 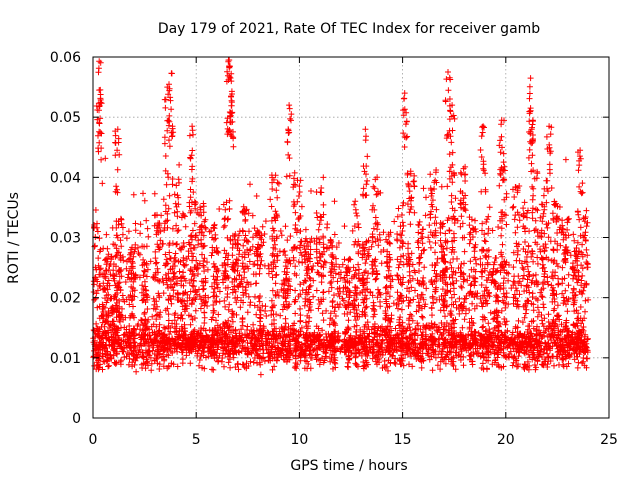 What do you see at coordinates (299, 440) in the screenshot?
I see `x-tick-label: 10` at bounding box center [299, 440].